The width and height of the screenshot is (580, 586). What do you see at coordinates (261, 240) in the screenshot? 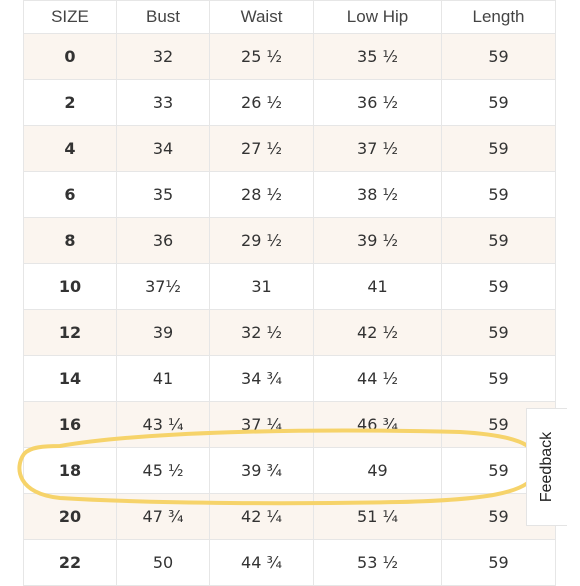
I see `waist-cell: 29 ½` at bounding box center [261, 240].